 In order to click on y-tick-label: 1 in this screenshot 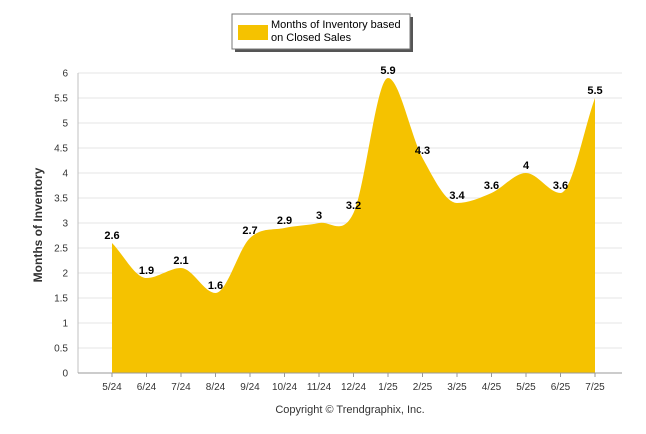, I will do `click(65, 324)`.